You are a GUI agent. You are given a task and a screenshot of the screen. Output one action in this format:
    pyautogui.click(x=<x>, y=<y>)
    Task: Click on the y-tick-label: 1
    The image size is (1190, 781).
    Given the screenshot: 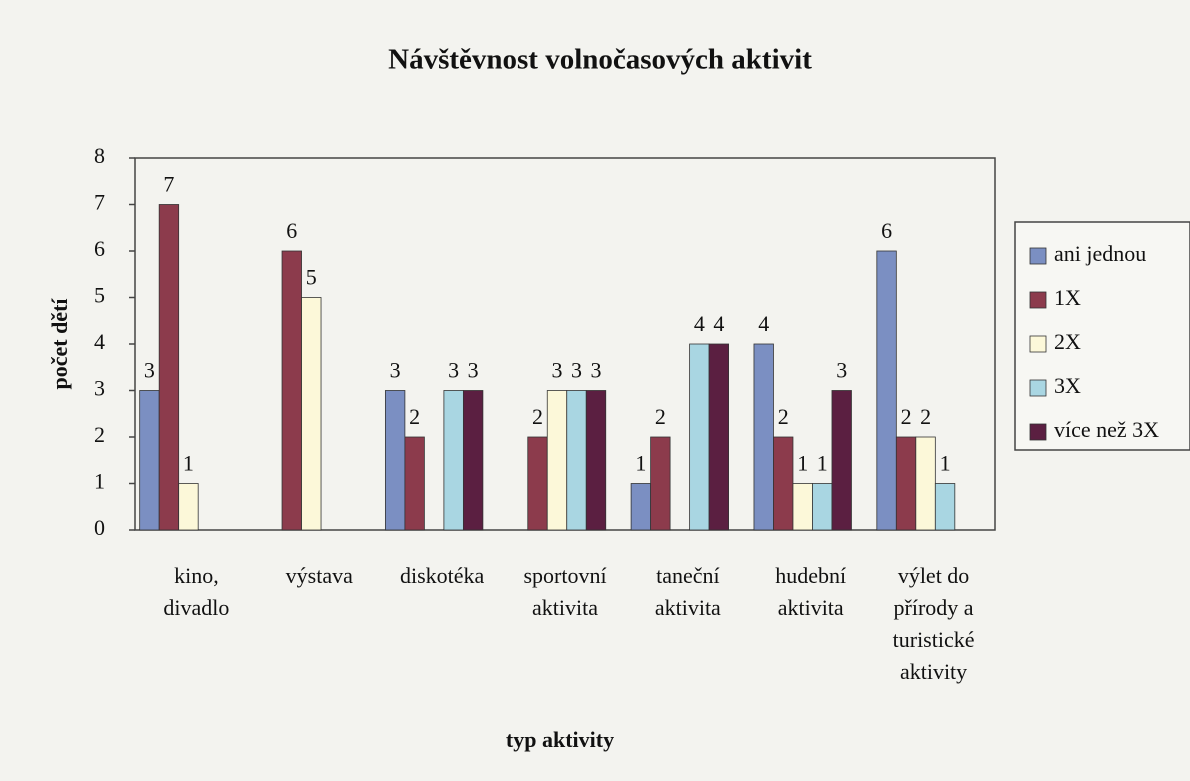 What is the action you would take?
    pyautogui.click(x=99, y=481)
    